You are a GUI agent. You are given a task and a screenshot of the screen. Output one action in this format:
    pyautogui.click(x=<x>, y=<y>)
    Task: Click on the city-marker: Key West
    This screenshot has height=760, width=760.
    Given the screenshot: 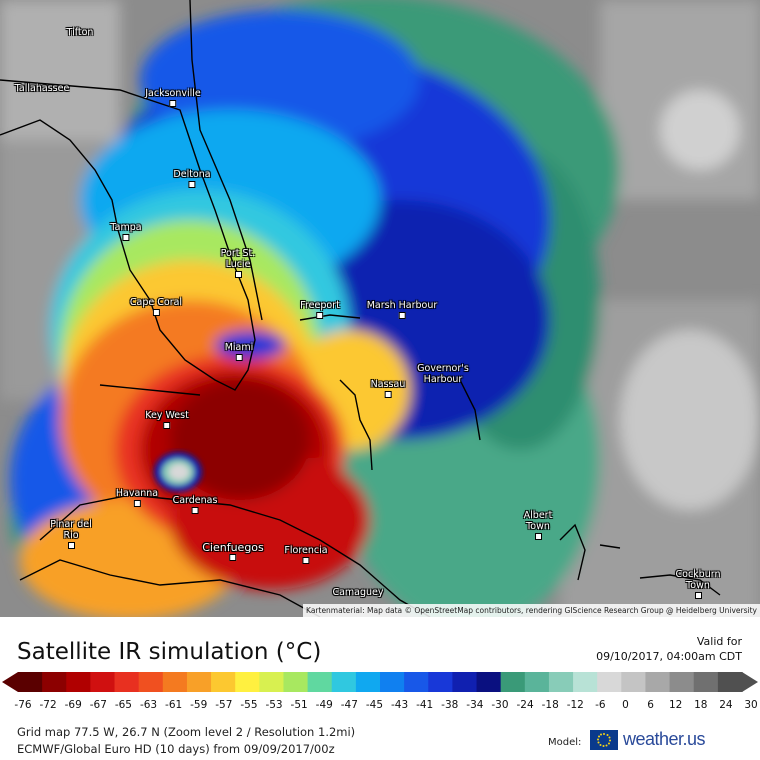 What is the action you would take?
    pyautogui.click(x=167, y=419)
    